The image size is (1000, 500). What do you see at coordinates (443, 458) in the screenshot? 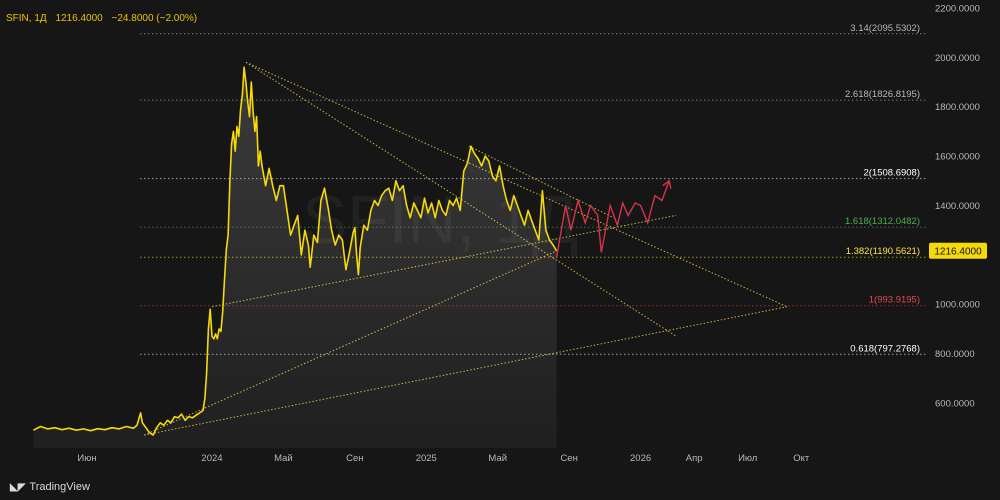
I see `time-axis: Июн 2024 Май Сен 2025 Май Сен 2026 Апр Июл Окт` at bounding box center [443, 458].